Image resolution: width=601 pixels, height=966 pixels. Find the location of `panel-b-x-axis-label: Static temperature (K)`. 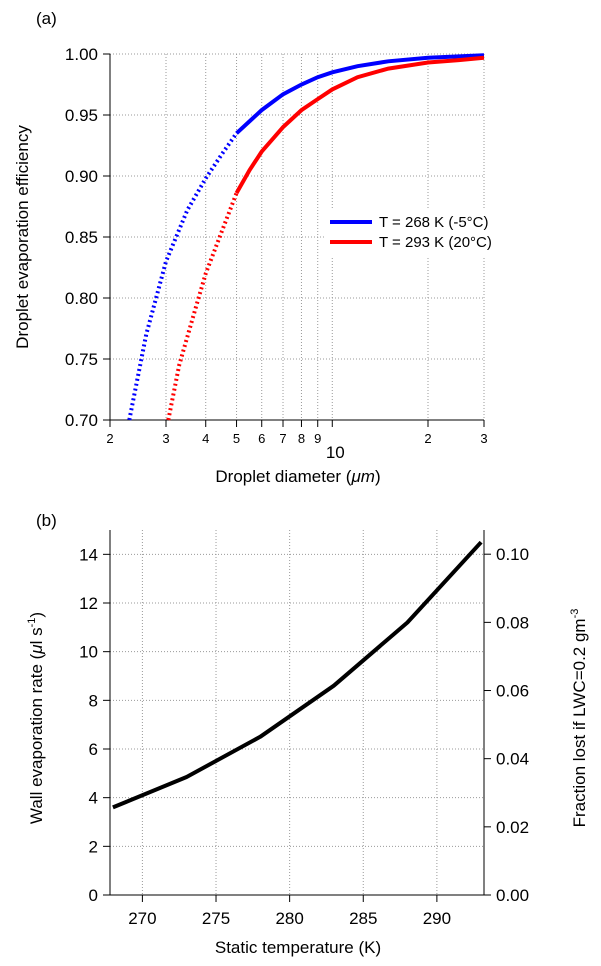

panel-b-x-axis-label: Static temperature (K) is located at coordinates (298, 947).